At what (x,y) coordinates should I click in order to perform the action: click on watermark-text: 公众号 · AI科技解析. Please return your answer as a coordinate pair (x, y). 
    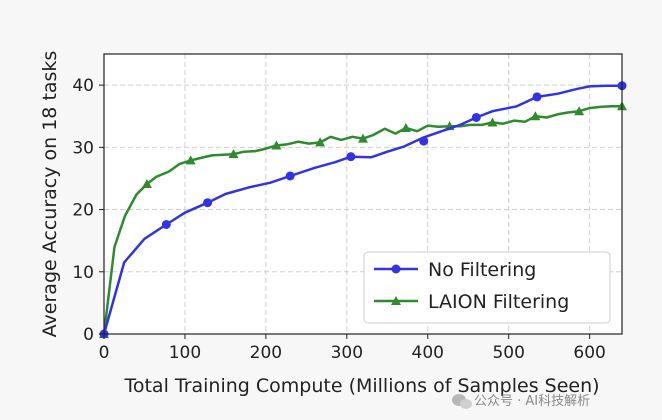
    Looking at the image, I should click on (532, 401).